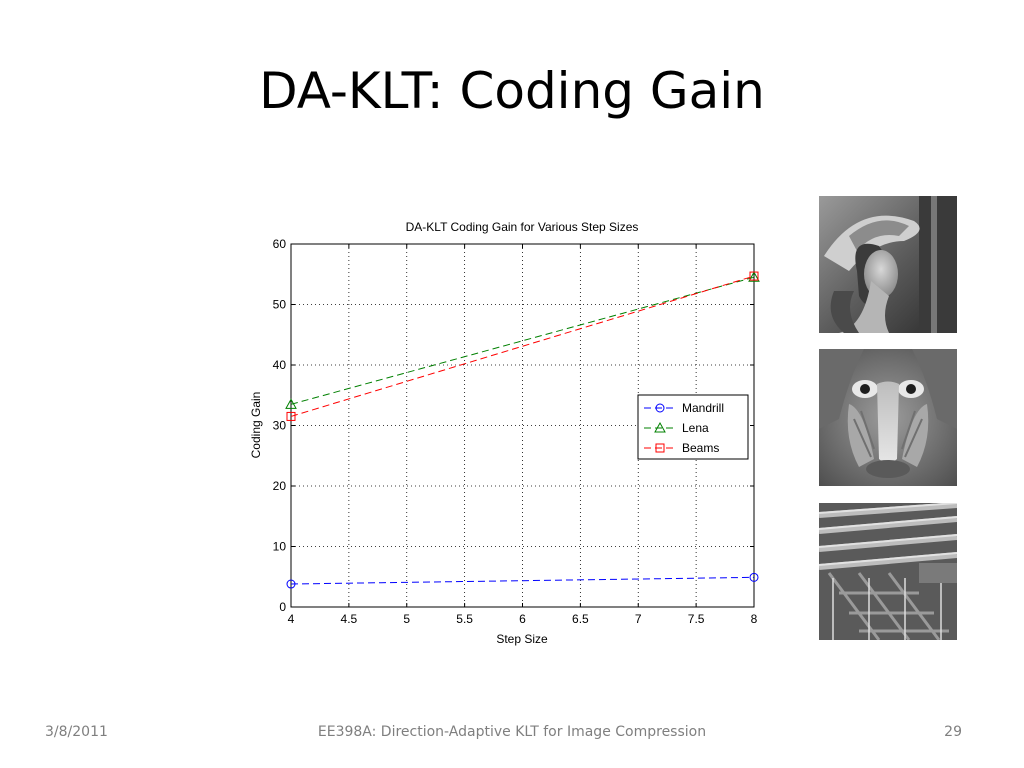 The width and height of the screenshot is (1024, 768). What do you see at coordinates (660, 448) in the screenshot?
I see `legend-beams-marker` at bounding box center [660, 448].